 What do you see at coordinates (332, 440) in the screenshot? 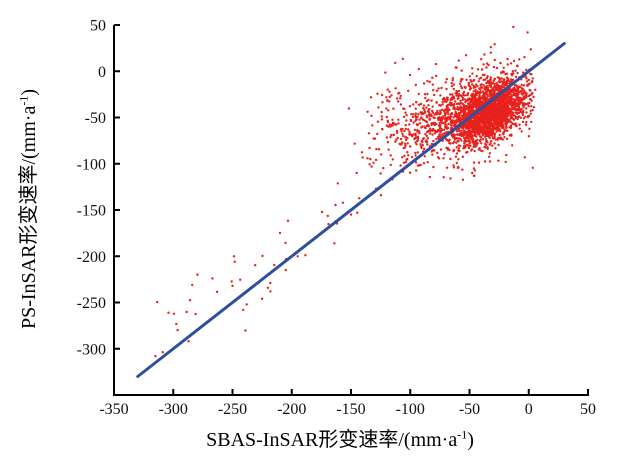
I see `x-axis-label-text: SBAS-InSAR形变速率/(mm·a` at bounding box center [332, 440].